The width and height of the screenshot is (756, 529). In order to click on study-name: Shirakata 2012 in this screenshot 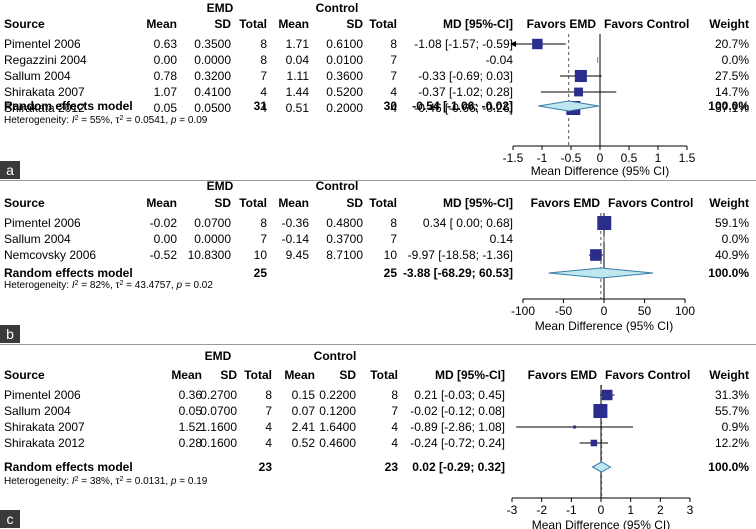, I will do `click(44, 108)`.